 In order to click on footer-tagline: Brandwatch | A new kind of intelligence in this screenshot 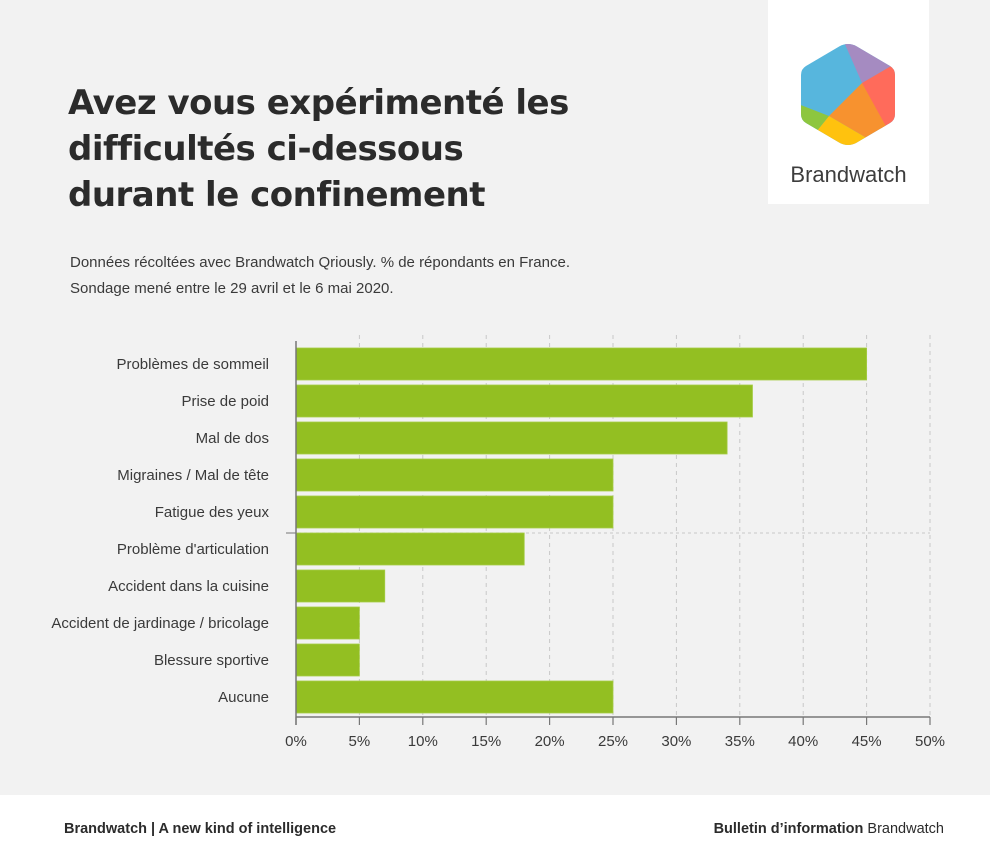, I will do `click(200, 829)`.